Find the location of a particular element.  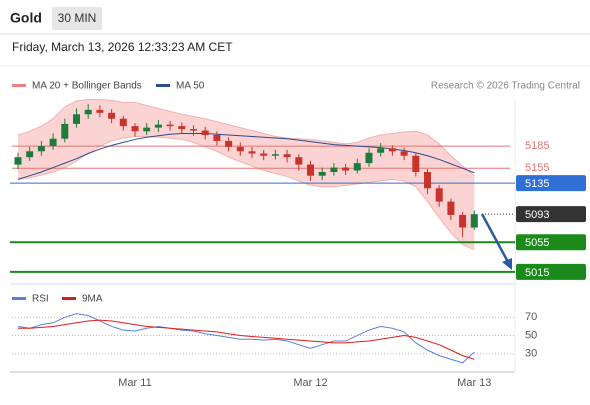

timestamp: Friday, March 13, 2026 12:33:23 AM CET is located at coordinates (122, 47).